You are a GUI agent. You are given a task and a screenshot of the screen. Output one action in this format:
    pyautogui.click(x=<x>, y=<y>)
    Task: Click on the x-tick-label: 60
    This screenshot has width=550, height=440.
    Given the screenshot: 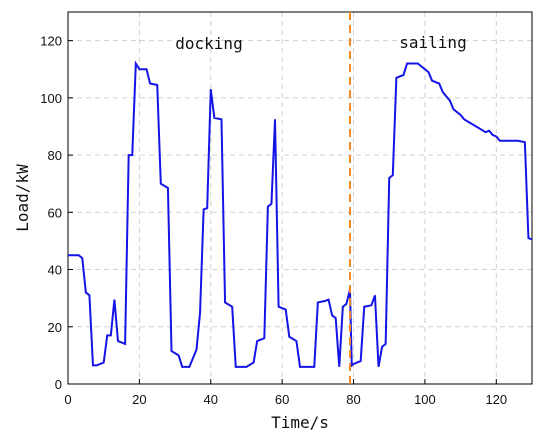 What is the action you would take?
    pyautogui.click(x=282, y=399)
    